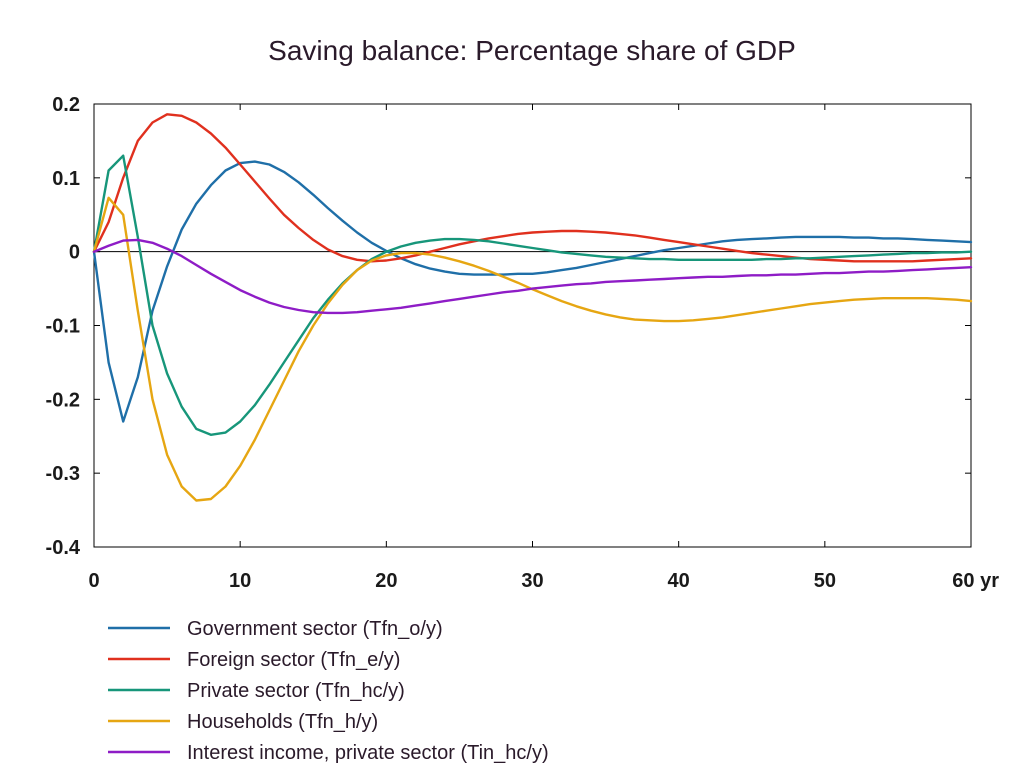 The image size is (1024, 778). What do you see at coordinates (66, 179) in the screenshot?
I see `y-tick-label: 0.1` at bounding box center [66, 179].